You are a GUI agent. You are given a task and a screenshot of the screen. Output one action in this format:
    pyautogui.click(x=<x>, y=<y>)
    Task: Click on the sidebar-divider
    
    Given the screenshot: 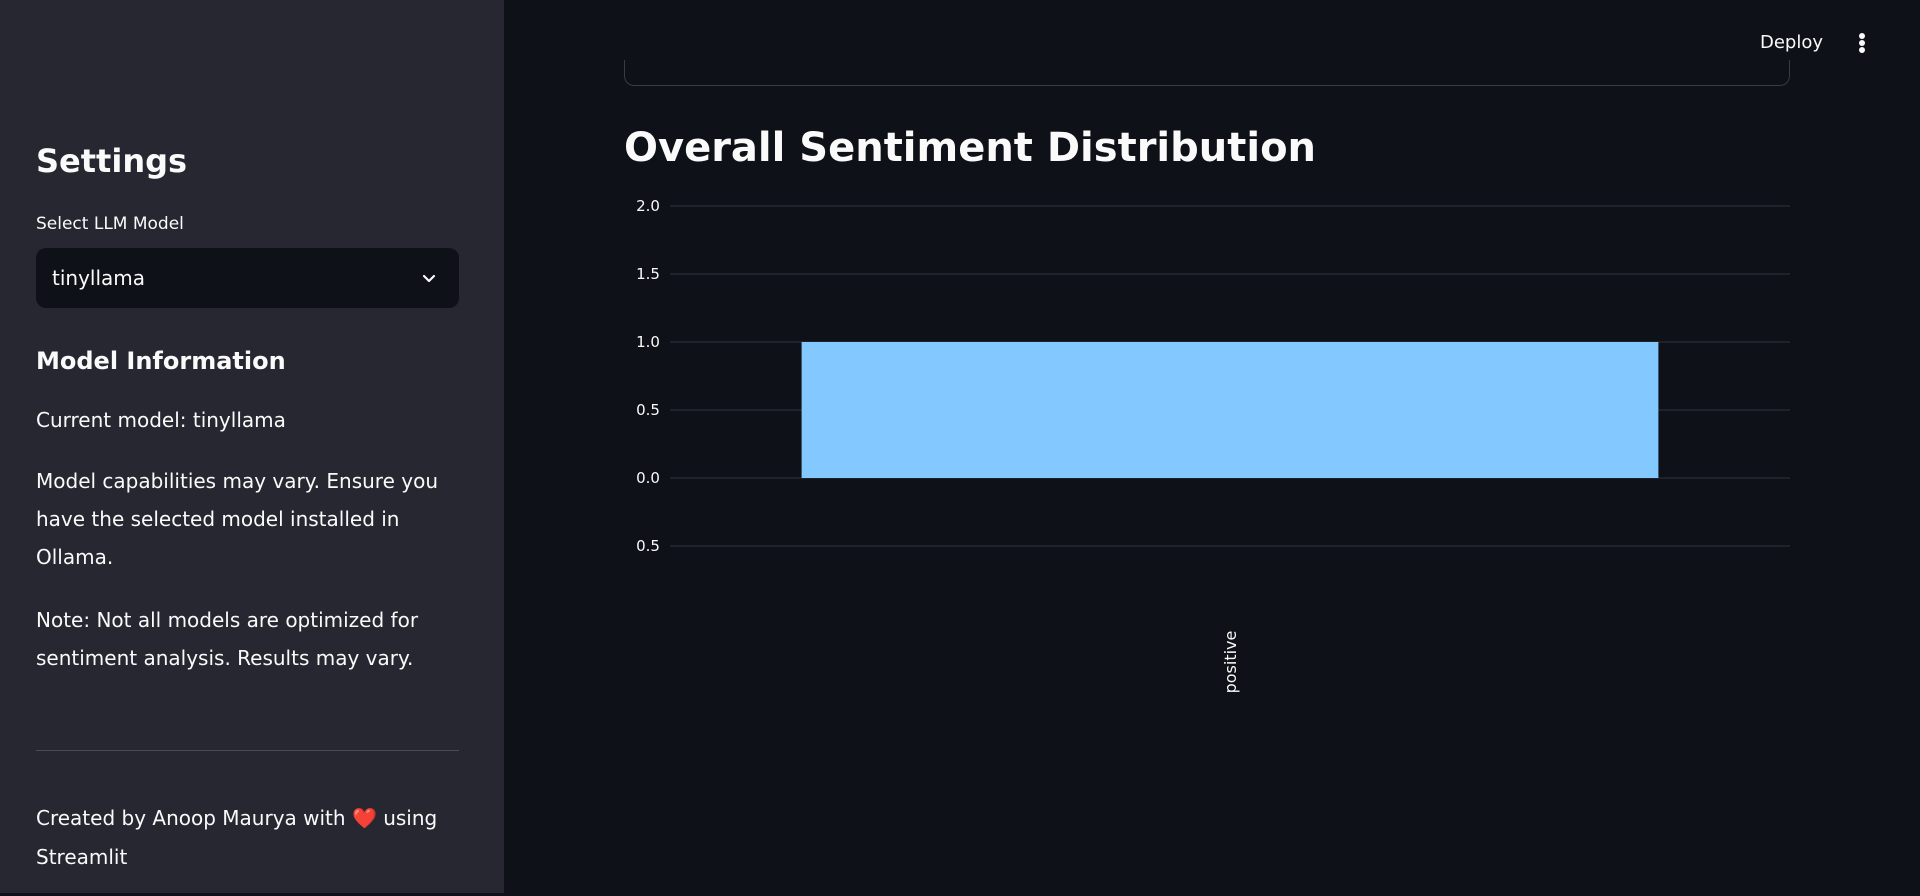 What is the action you would take?
    pyautogui.click(x=247, y=750)
    